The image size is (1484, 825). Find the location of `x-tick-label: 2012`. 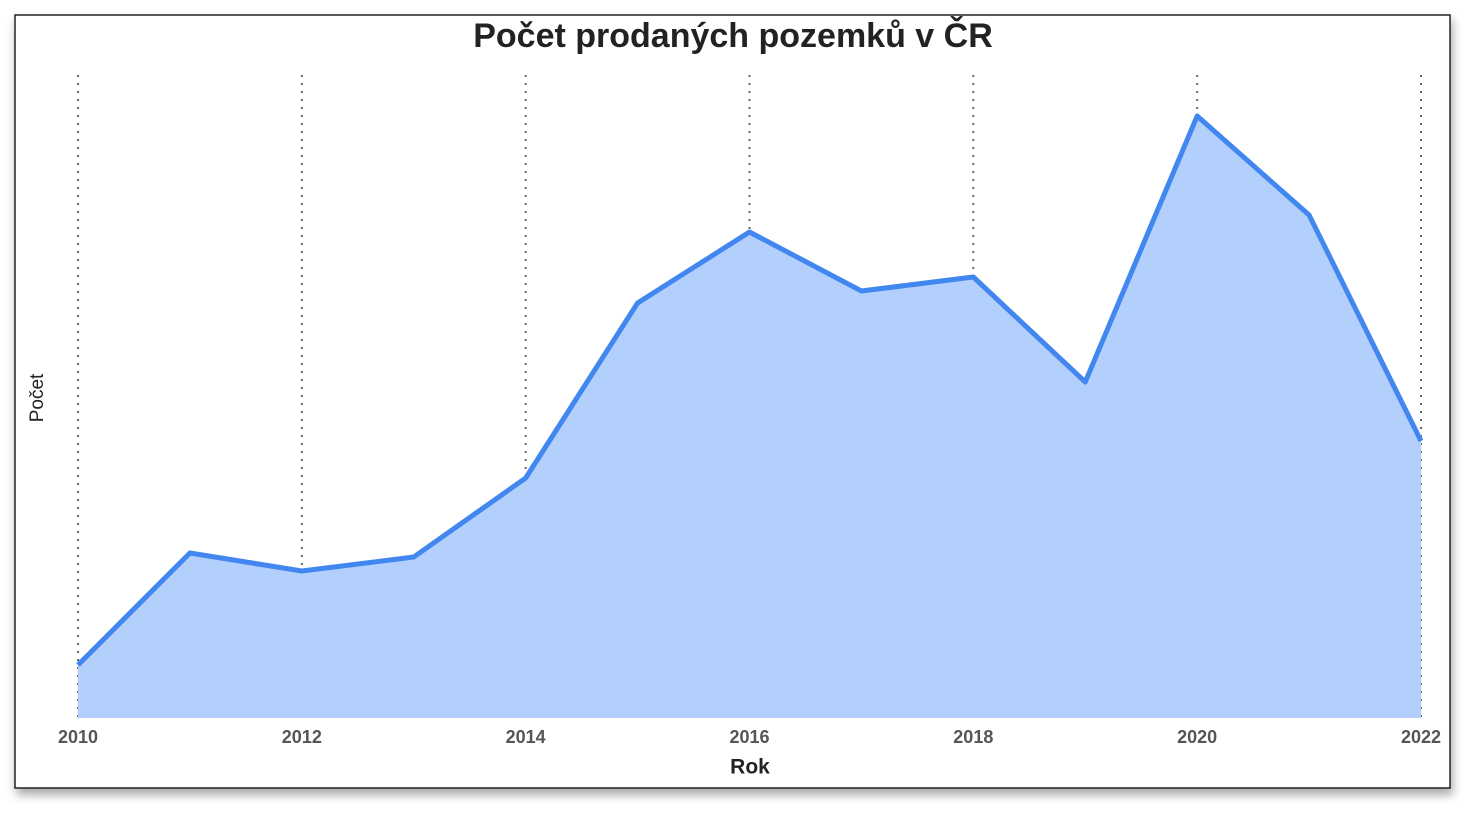

x-tick-label: 2012 is located at coordinates (302, 737).